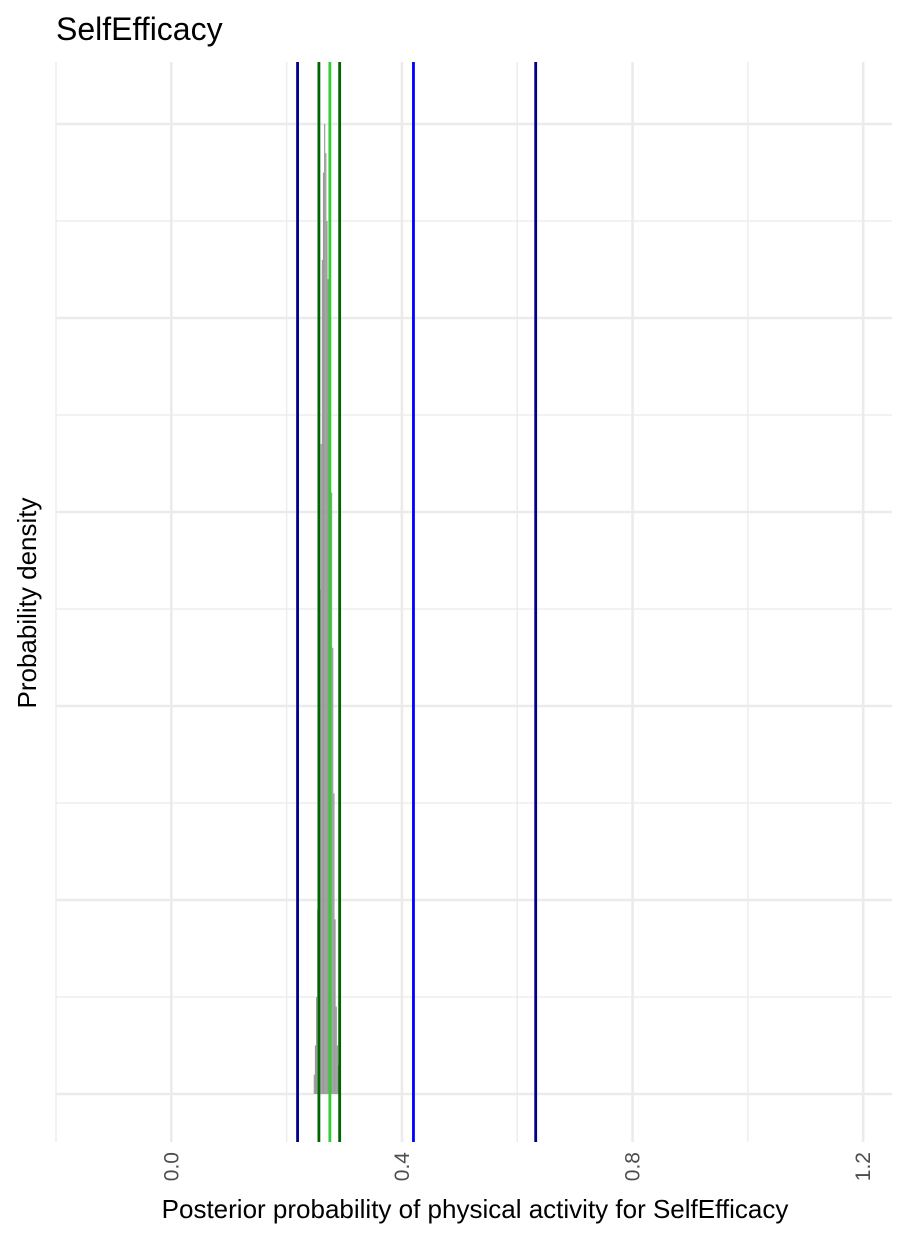 The height and width of the screenshot is (1238, 908). Describe the element at coordinates (863, 1166) in the screenshot. I see `x-tick-label: 1.2` at that location.